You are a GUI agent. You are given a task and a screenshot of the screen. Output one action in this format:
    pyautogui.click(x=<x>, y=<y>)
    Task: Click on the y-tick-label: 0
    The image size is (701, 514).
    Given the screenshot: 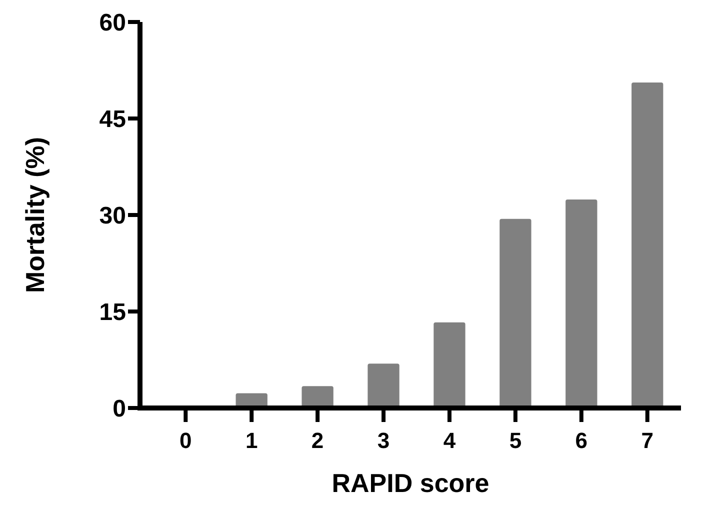 What is the action you would take?
    pyautogui.click(x=119, y=408)
    